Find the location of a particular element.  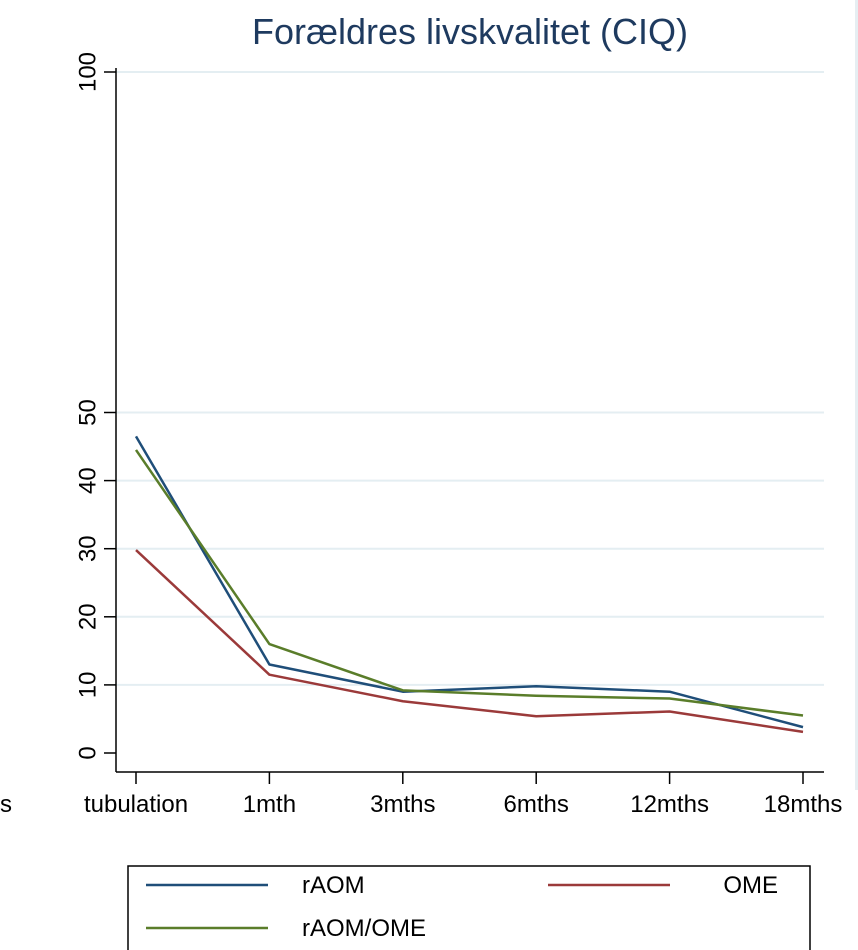

legend: rAOM OME rAOM/OME is located at coordinates (469, 907).